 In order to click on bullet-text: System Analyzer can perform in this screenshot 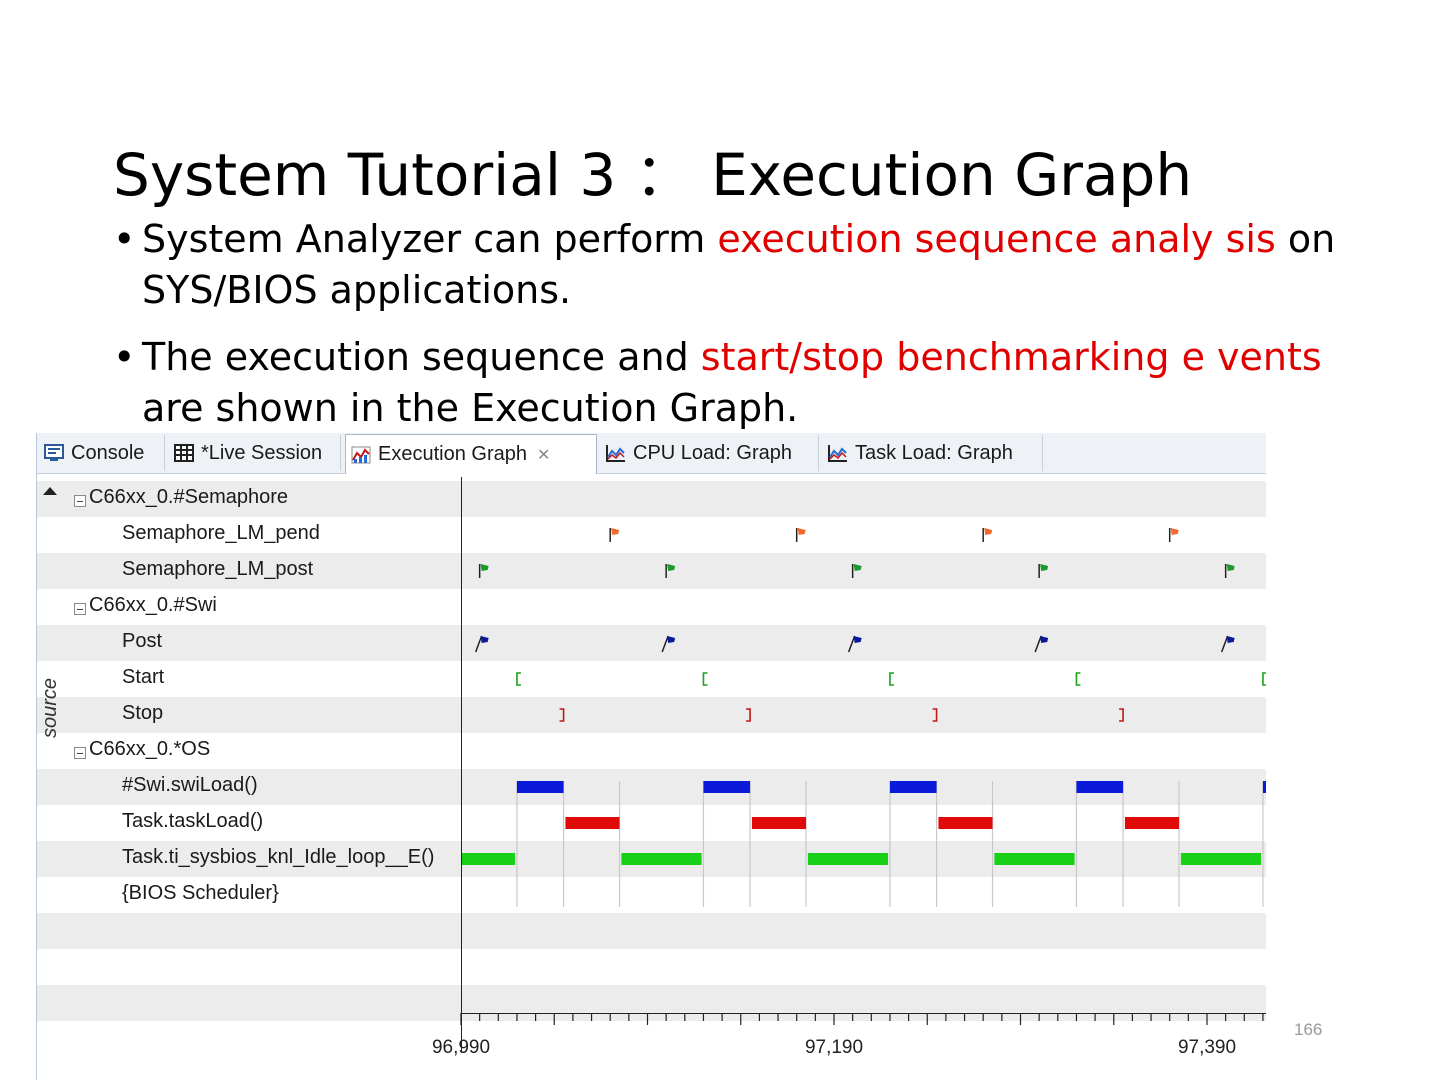, I will do `click(430, 239)`.